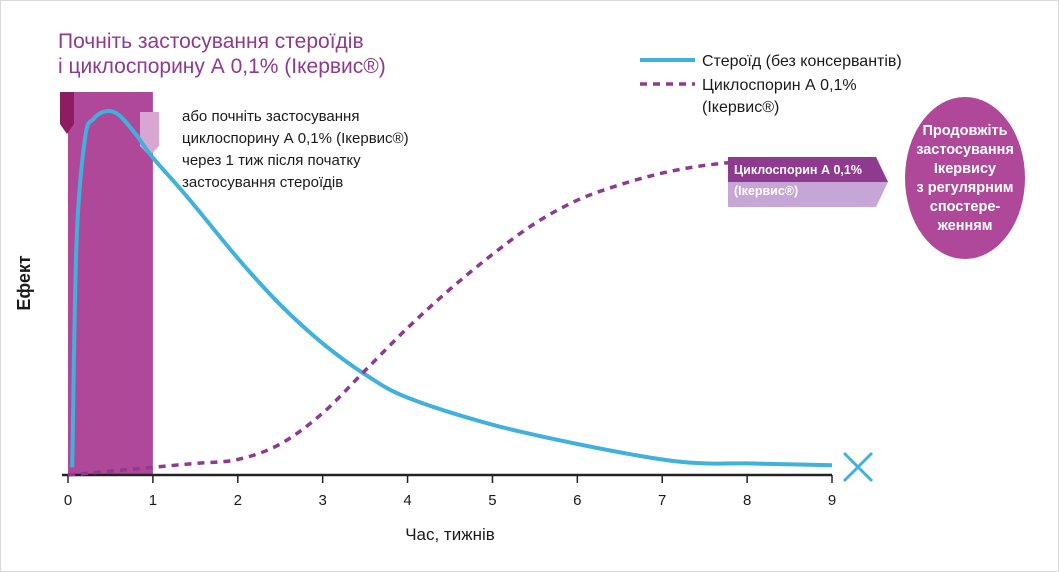  Describe the element at coordinates (832, 500) in the screenshot. I see `x-tick-label-9: 9` at that location.